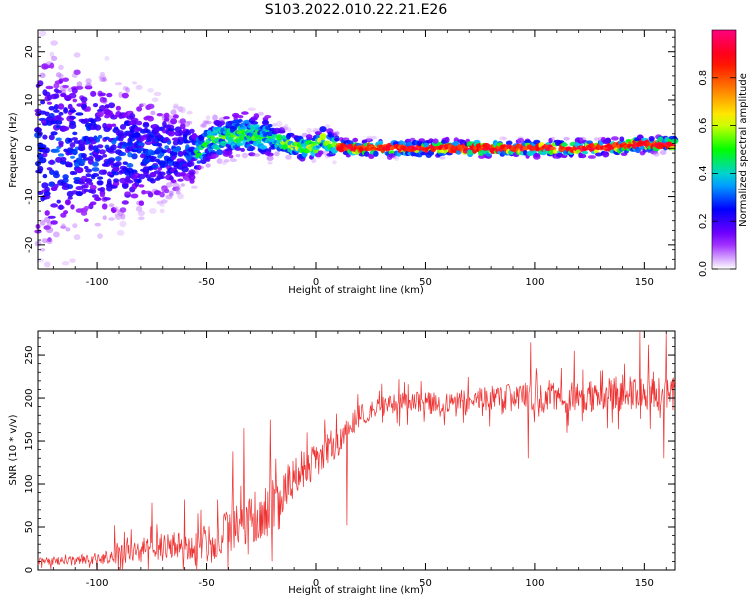  What do you see at coordinates (703, 269) in the screenshot?
I see `colorbar-tick-label: 0.0` at bounding box center [703, 269].